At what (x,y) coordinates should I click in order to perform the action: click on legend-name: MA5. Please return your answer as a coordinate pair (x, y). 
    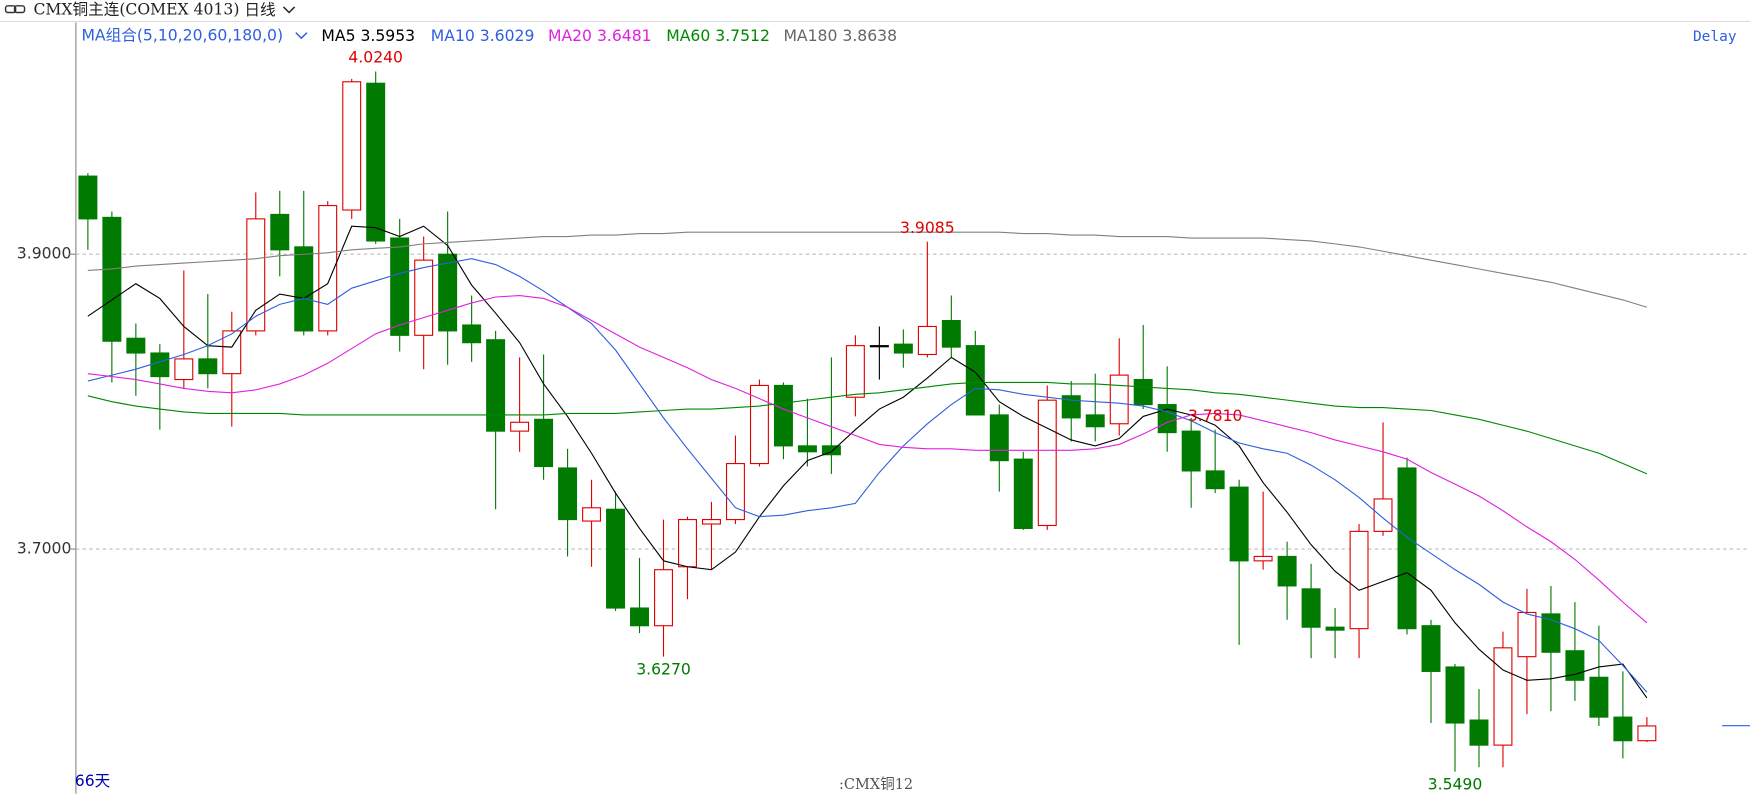
    Looking at the image, I should click on (338, 35).